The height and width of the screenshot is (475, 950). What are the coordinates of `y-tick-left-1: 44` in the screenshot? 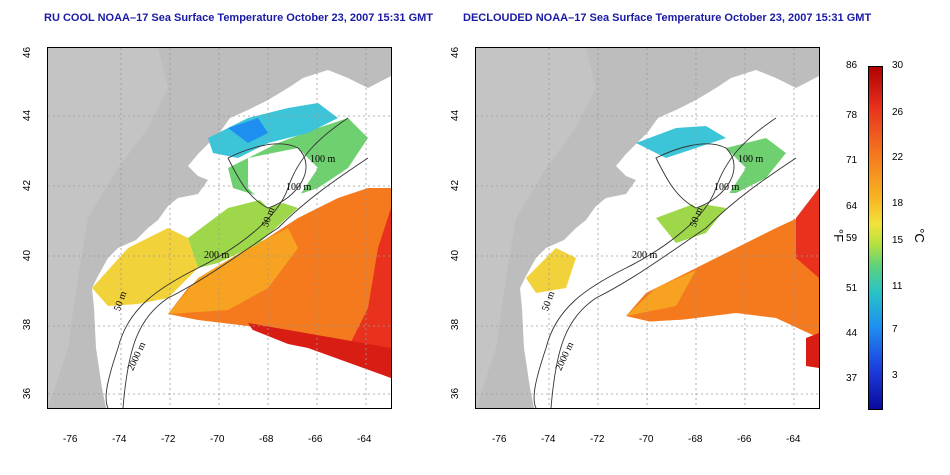 It's located at (28, 115).